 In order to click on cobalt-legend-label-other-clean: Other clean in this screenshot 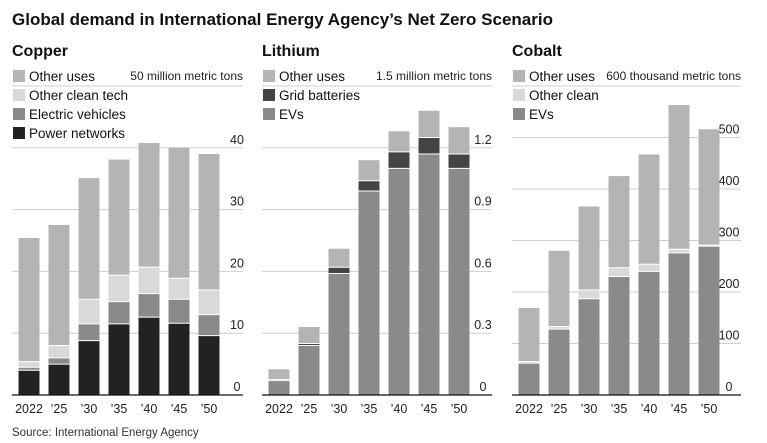, I will do `click(564, 95)`.